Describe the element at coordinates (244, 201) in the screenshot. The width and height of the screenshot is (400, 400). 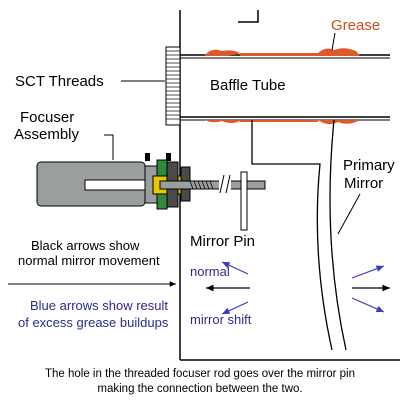
I see `mirror-pin` at that location.